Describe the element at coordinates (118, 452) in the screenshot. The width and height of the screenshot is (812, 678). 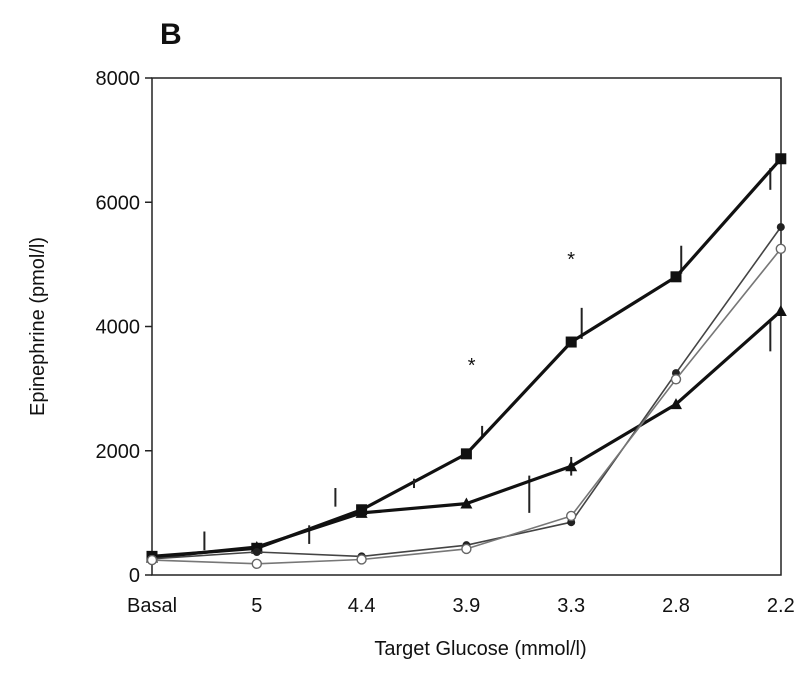
I see `y-tick-label: 2000` at that location.